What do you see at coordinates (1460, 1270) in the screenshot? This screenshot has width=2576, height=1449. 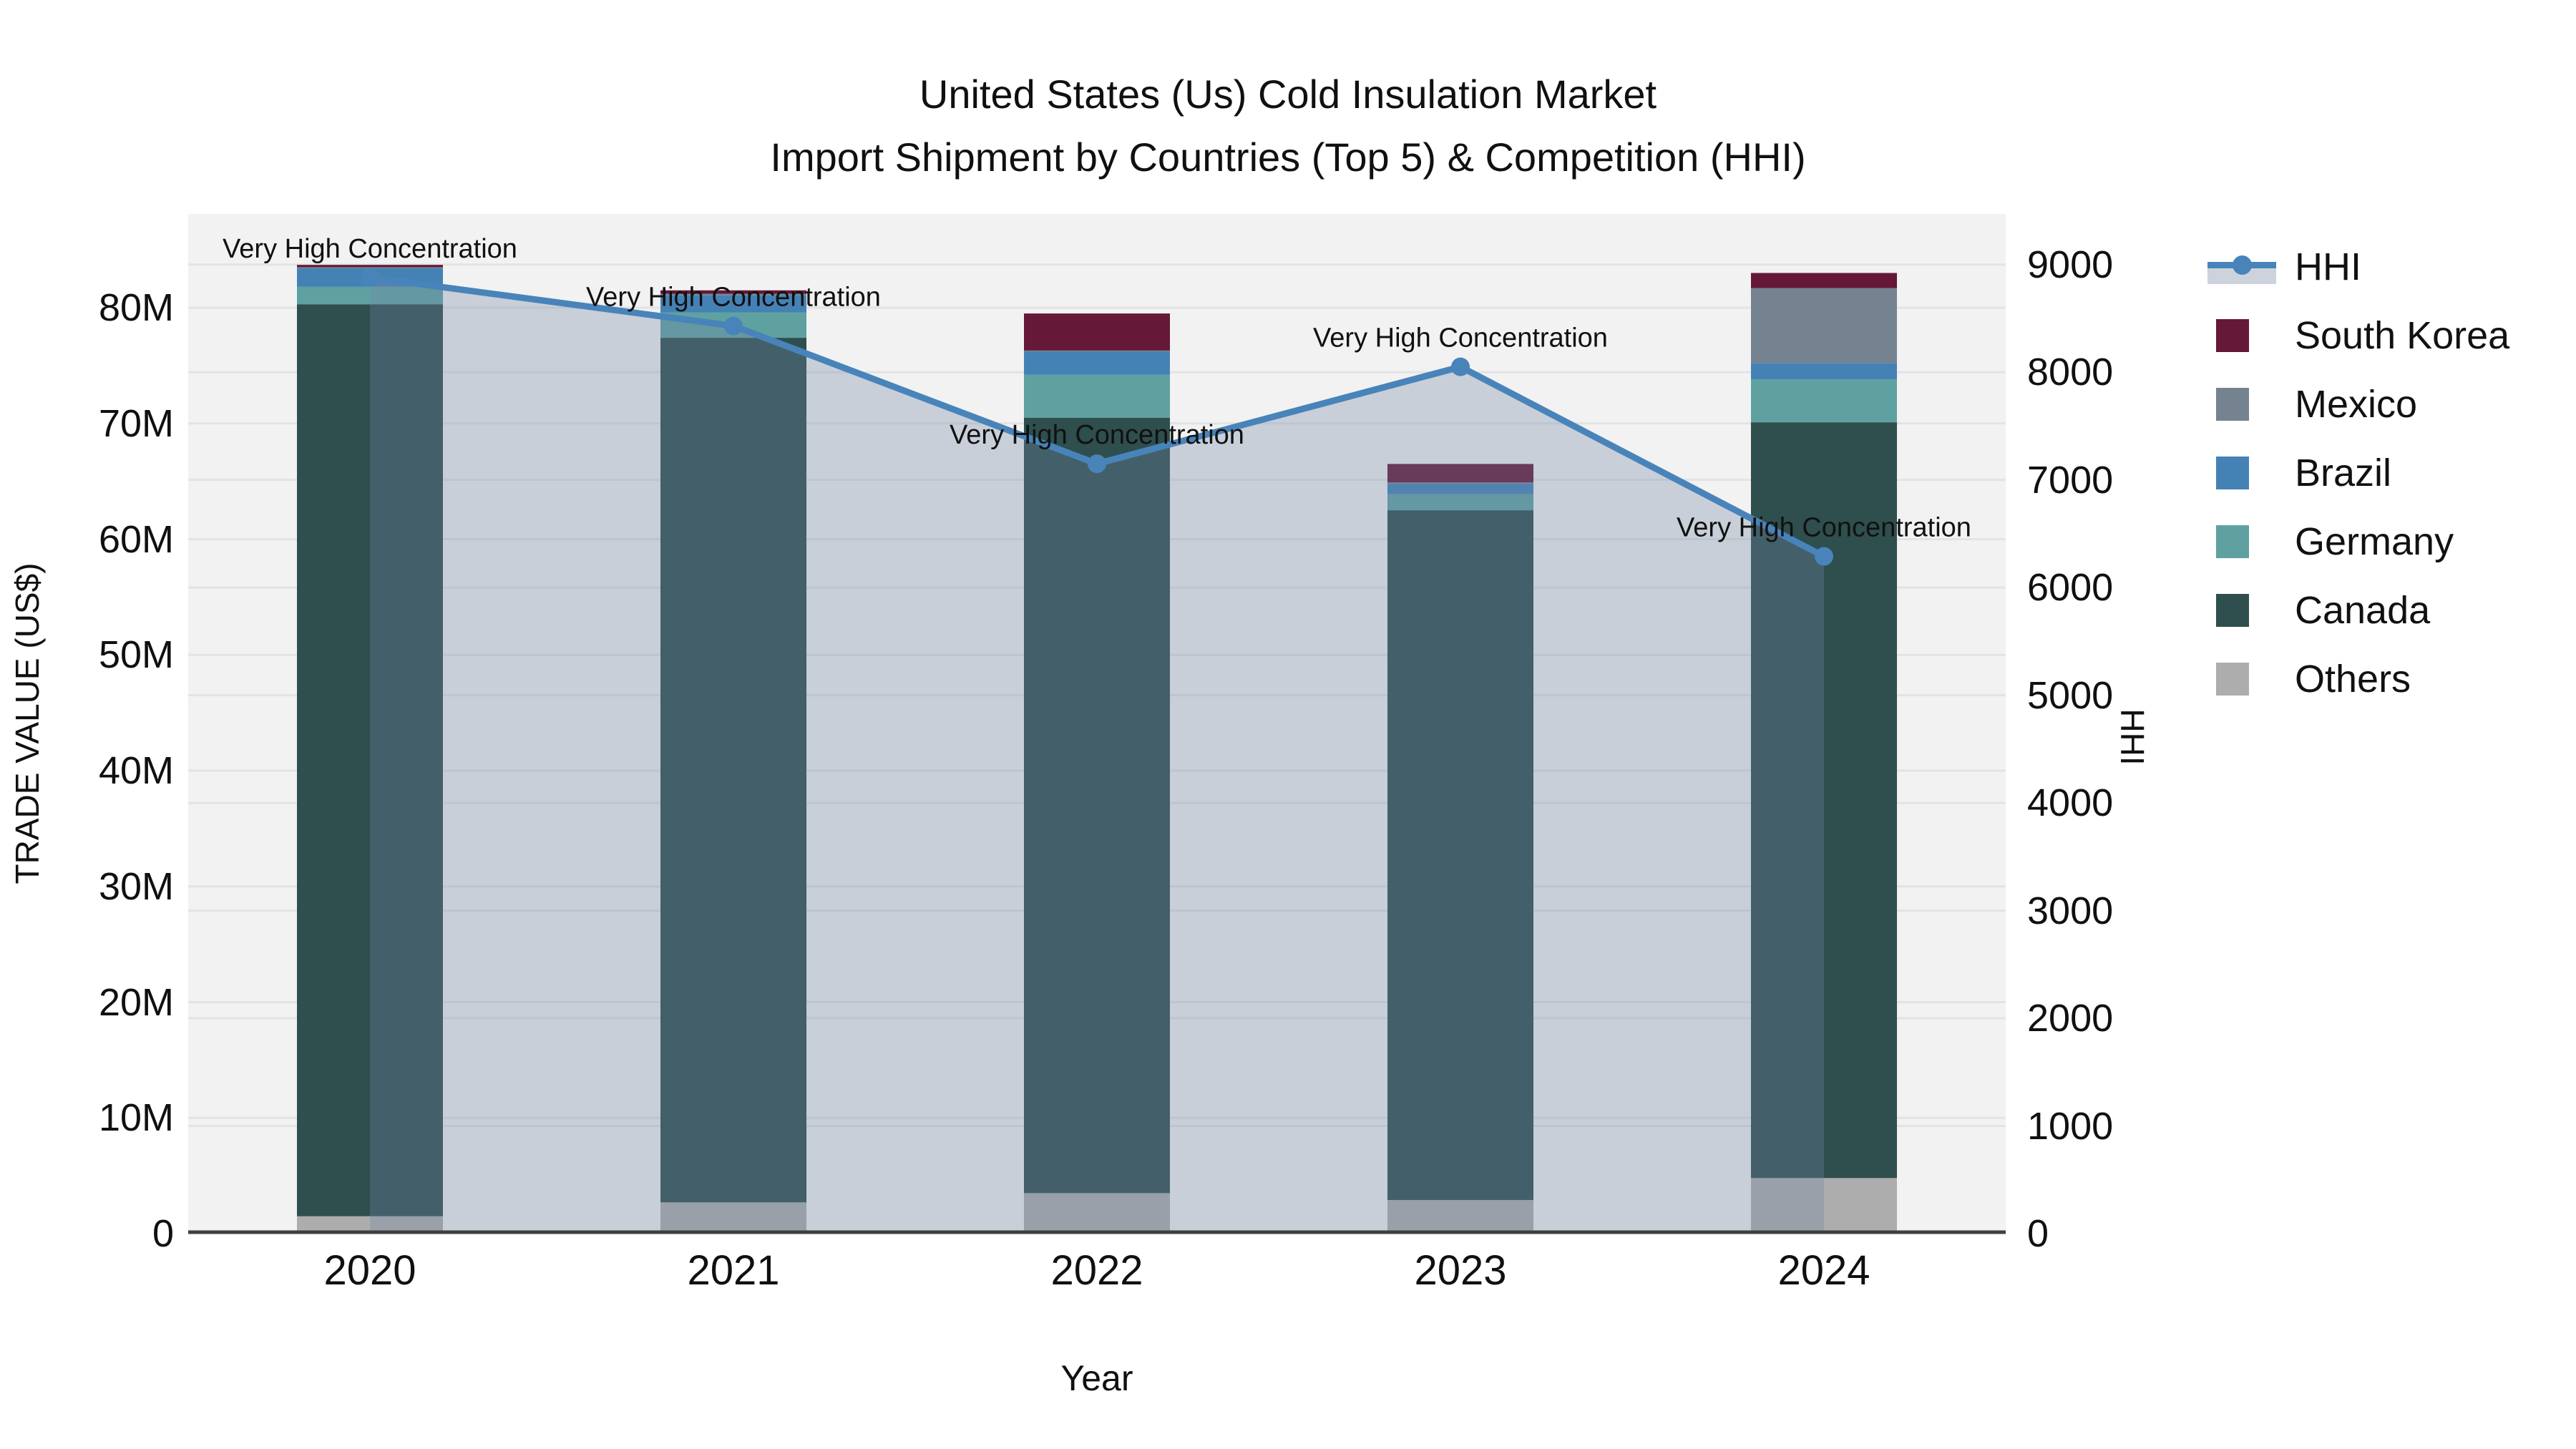 I see `x-tick-2023: 2023` at bounding box center [1460, 1270].